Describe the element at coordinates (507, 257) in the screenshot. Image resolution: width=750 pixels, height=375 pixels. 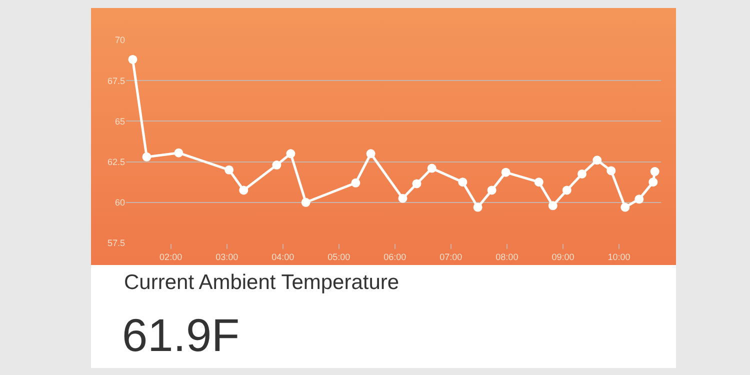
I see `x-tick-label: 08:00` at that location.